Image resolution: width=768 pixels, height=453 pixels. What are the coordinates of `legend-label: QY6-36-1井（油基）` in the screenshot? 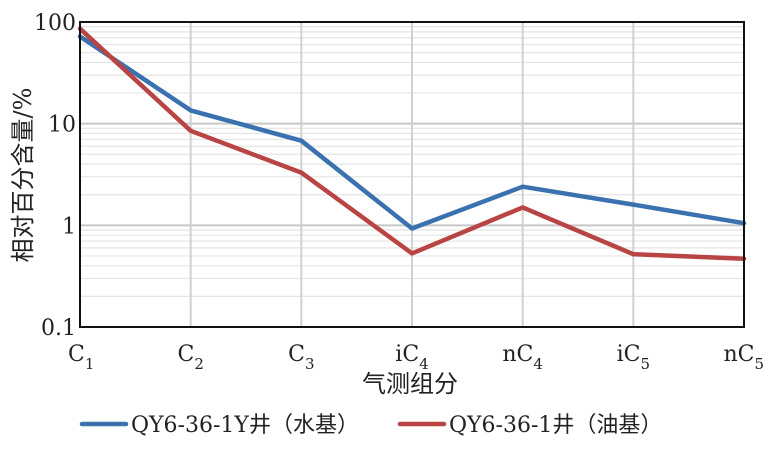 It's located at (555, 425).